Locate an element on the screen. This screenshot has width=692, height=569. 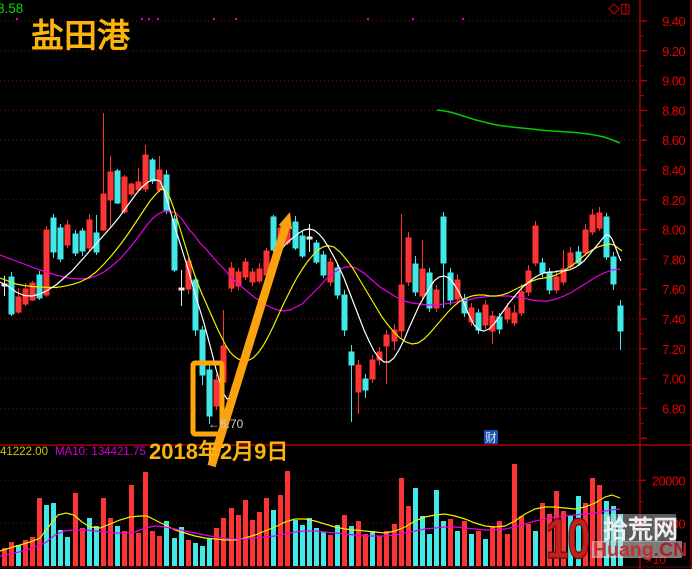
svg-text: 7.20 is located at coordinates (673, 349).